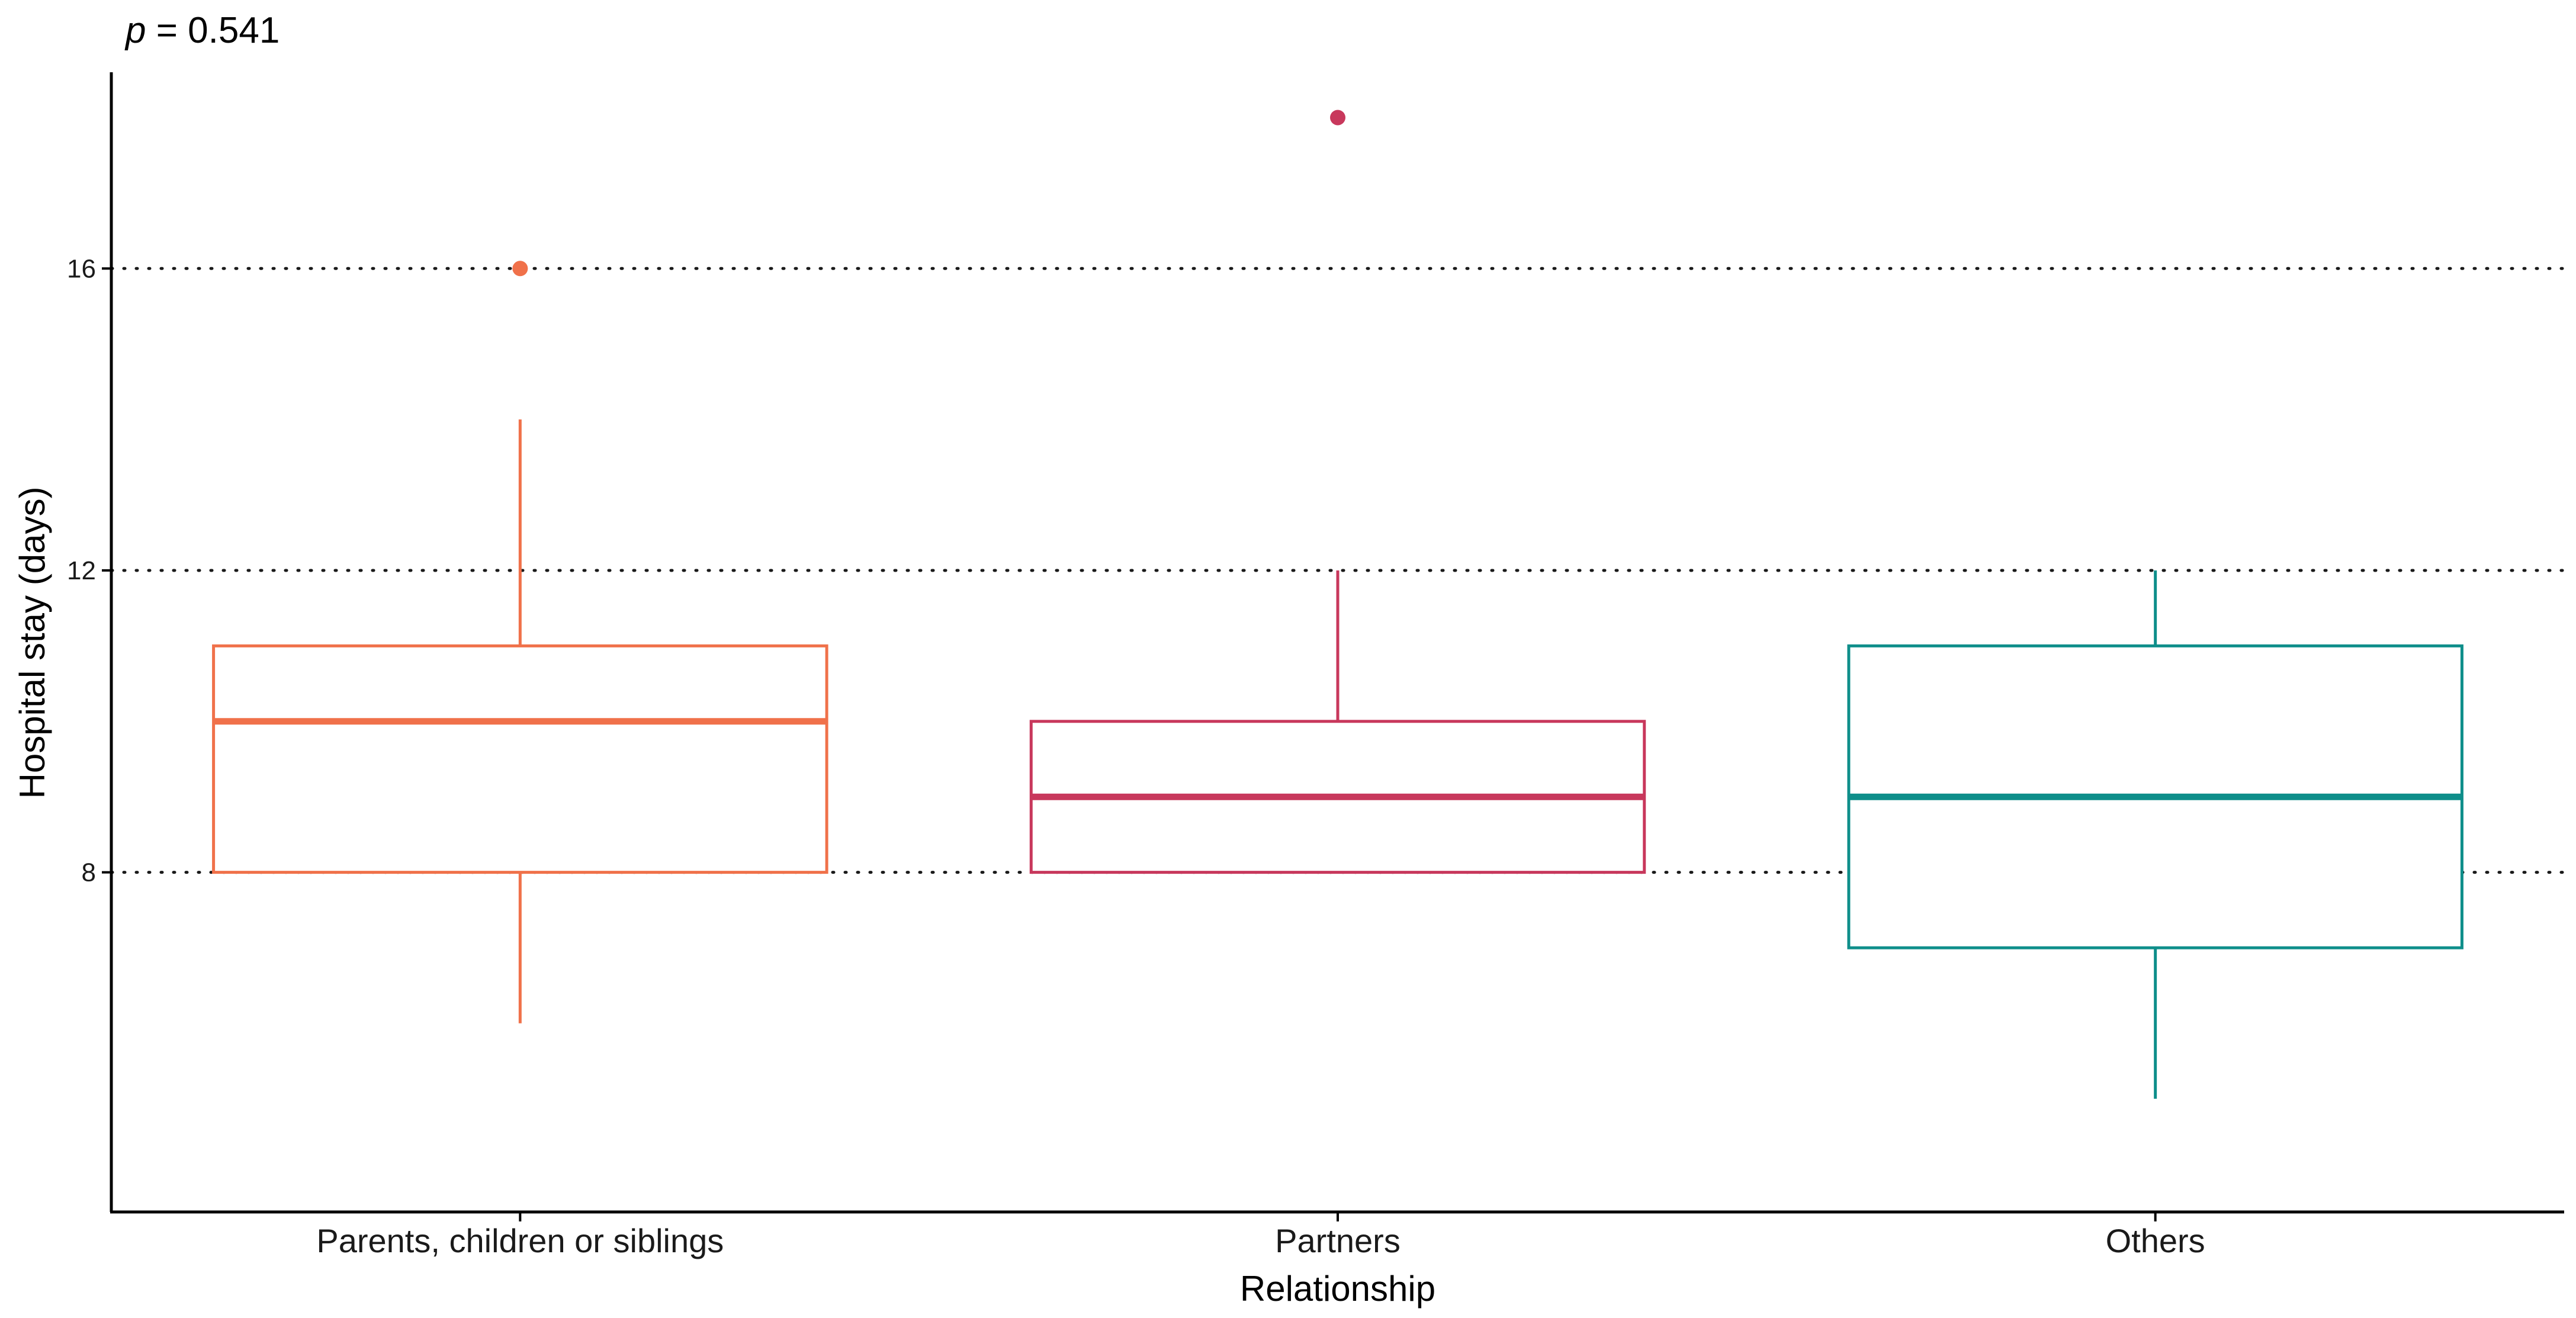 The height and width of the screenshot is (1318, 2576). Describe the element at coordinates (520, 759) in the screenshot. I see `box-iqr` at that location.